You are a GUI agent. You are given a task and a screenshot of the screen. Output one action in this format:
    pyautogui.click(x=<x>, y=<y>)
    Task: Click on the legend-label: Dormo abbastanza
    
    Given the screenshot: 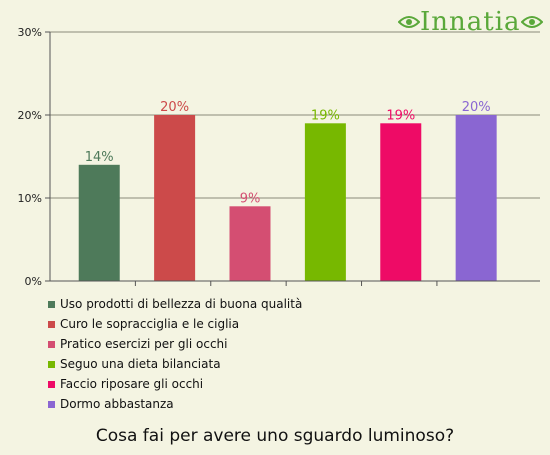 What is the action you would take?
    pyautogui.click(x=117, y=404)
    